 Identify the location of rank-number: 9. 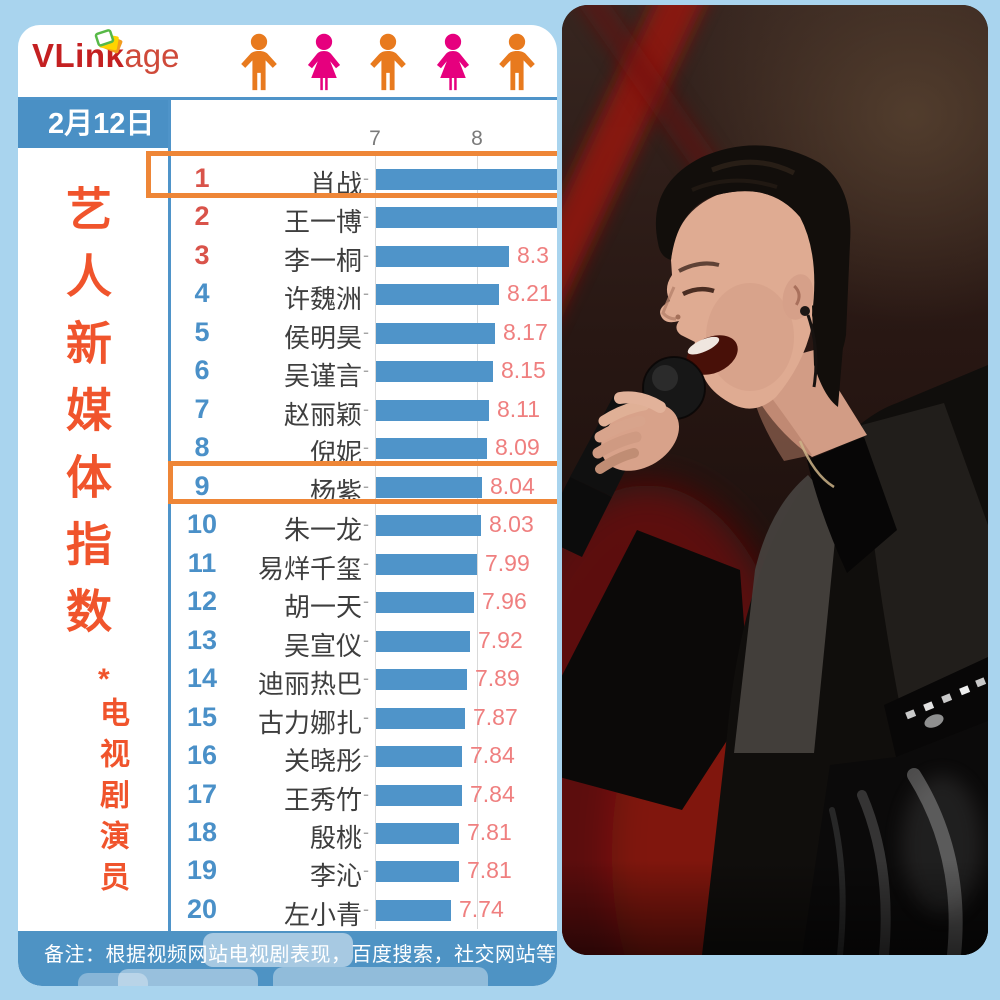
(202, 485).